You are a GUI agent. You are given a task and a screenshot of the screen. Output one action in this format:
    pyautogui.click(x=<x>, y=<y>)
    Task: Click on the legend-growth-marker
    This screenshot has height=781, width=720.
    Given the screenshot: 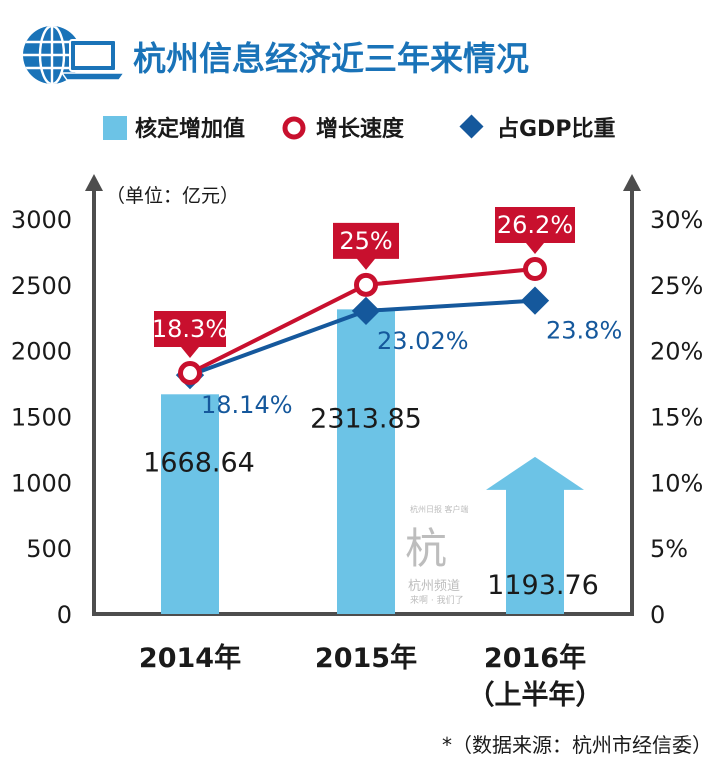 What is the action you would take?
    pyautogui.click(x=294, y=128)
    